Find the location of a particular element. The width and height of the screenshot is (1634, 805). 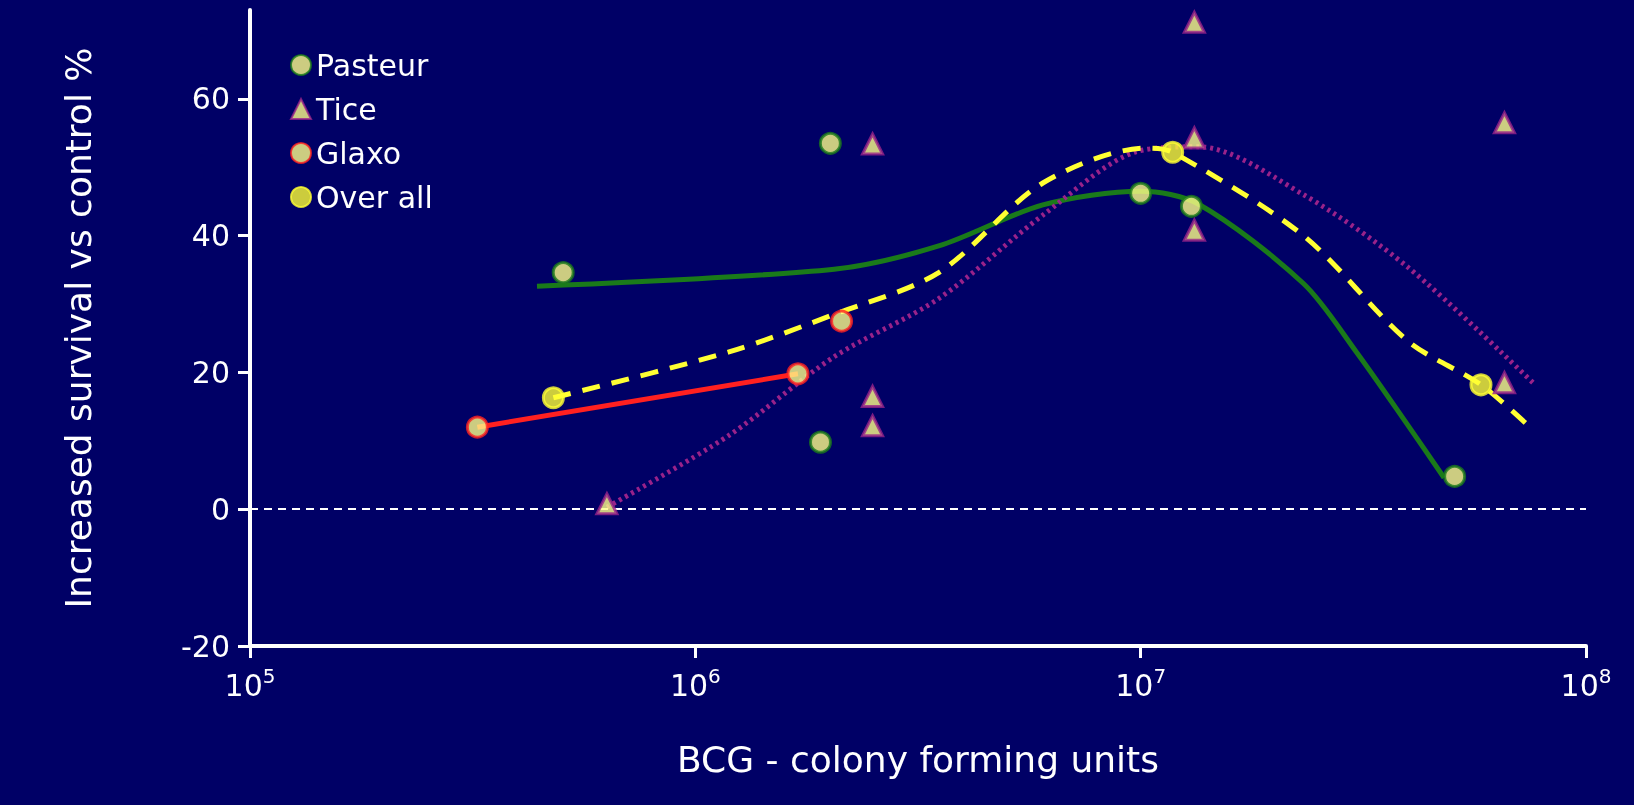

y-tick-label: 20 is located at coordinates (210, 372).